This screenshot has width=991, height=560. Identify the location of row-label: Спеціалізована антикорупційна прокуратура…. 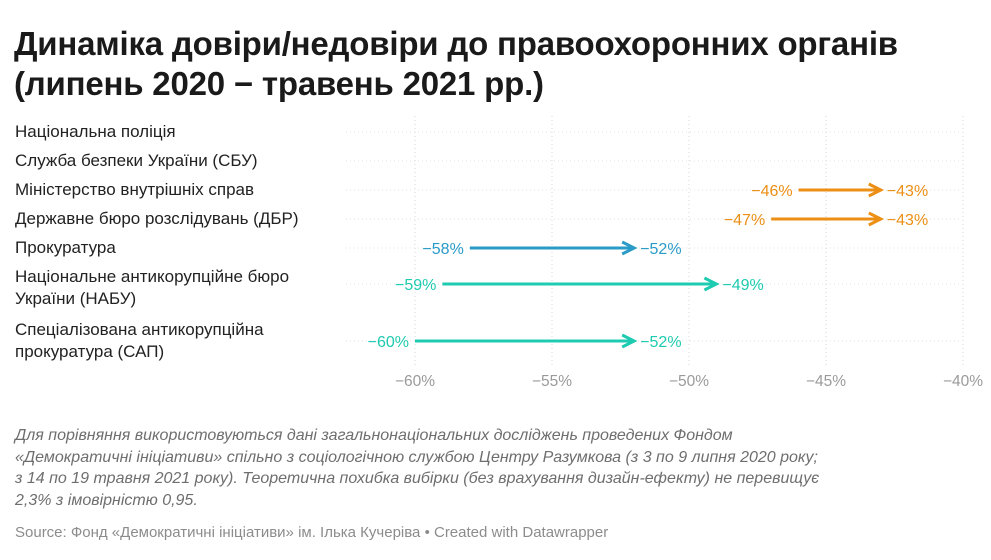
(139, 341).